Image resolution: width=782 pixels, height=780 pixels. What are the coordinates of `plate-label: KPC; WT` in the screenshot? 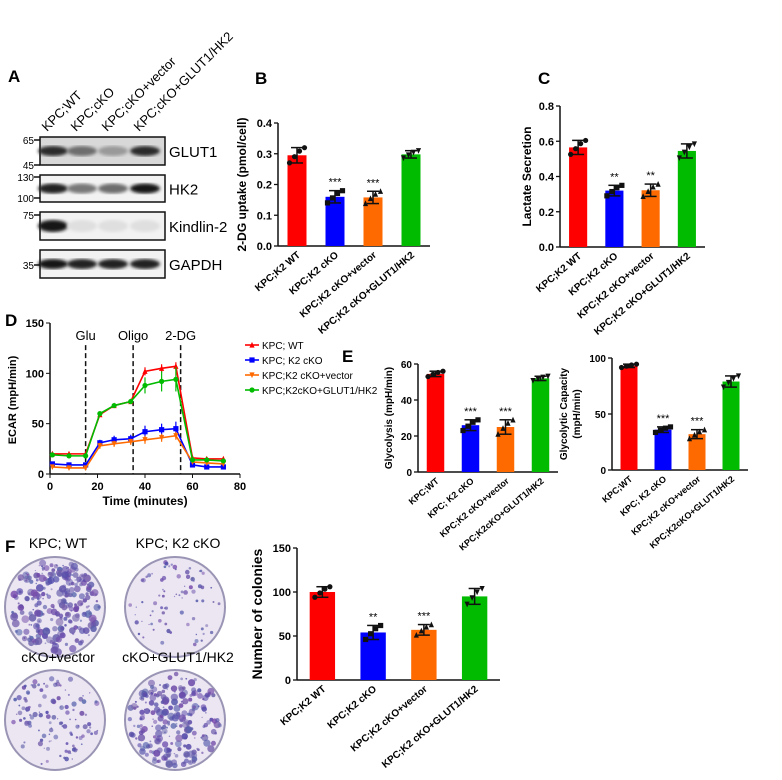 It's located at (58, 543).